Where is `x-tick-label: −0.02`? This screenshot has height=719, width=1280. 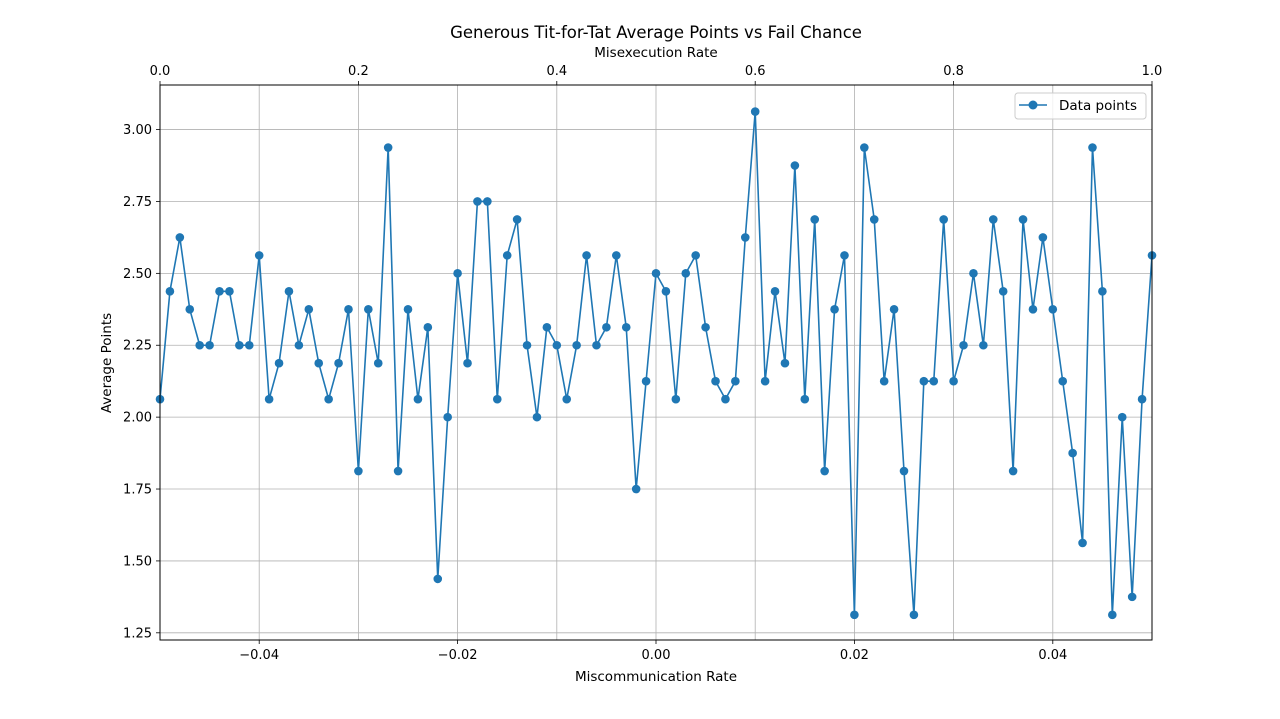 x-tick-label: −0.02 is located at coordinates (458, 655).